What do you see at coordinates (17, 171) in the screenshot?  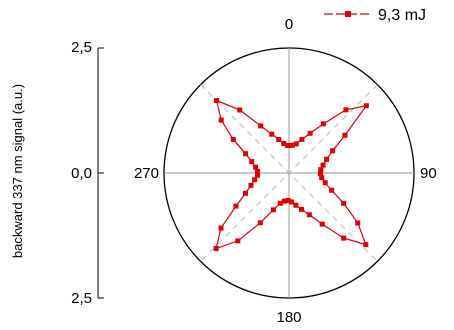 I see `y-axis-label: backward 337 nm signal (a.u.)` at bounding box center [17, 171].